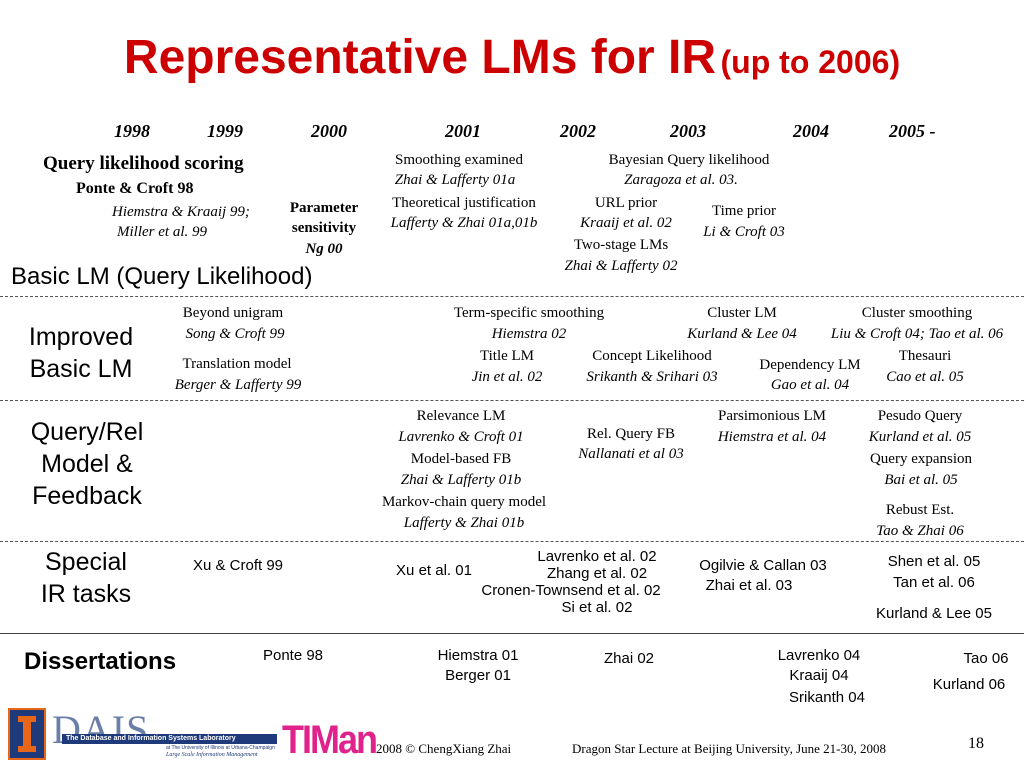  What do you see at coordinates (461, 459) in the screenshot?
I see `model-based-fb: Model-based FB` at bounding box center [461, 459].